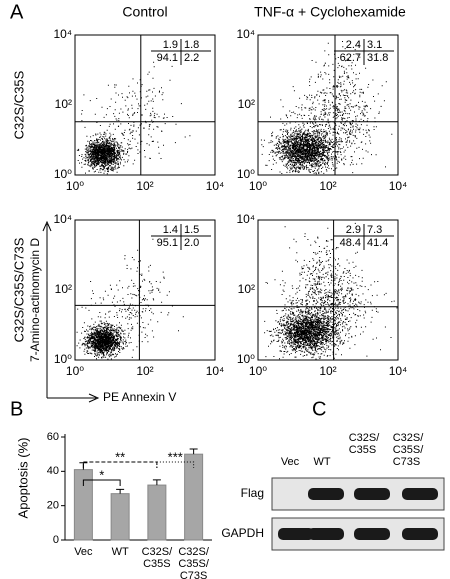 This screenshot has width=450, height=579. Describe the element at coordinates (191, 45) in the screenshot. I see `quadrant-value: 1.8` at that location.